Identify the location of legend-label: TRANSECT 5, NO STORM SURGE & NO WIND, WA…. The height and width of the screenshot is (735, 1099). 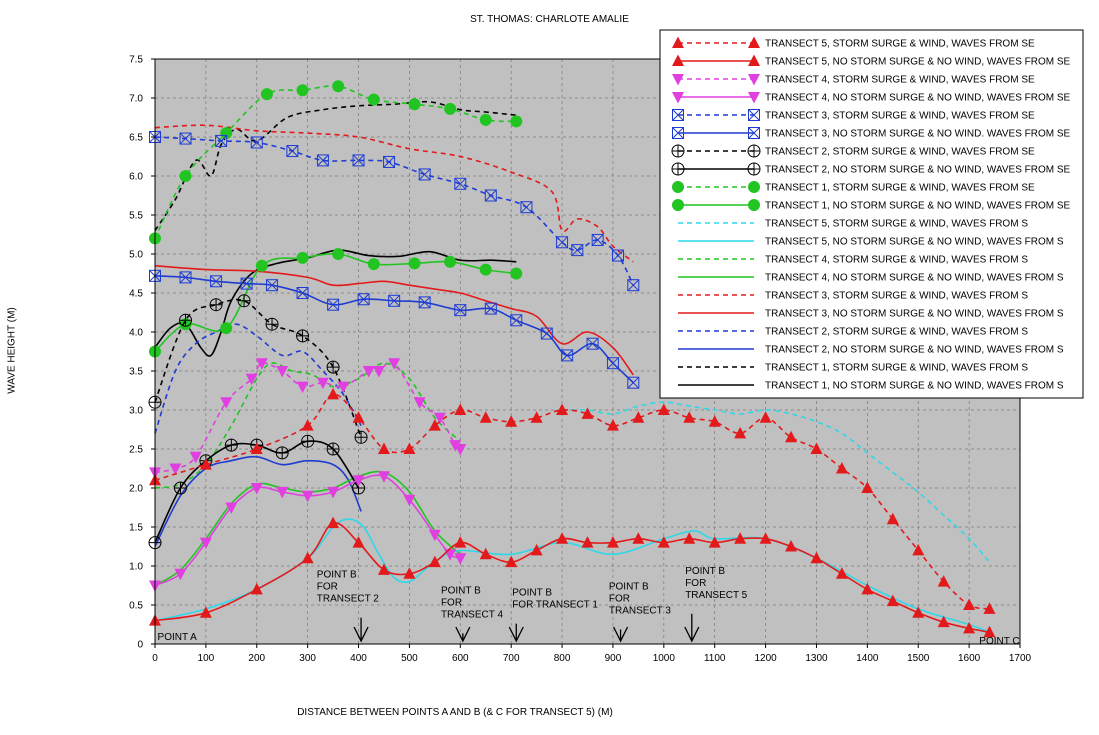
(914, 242).